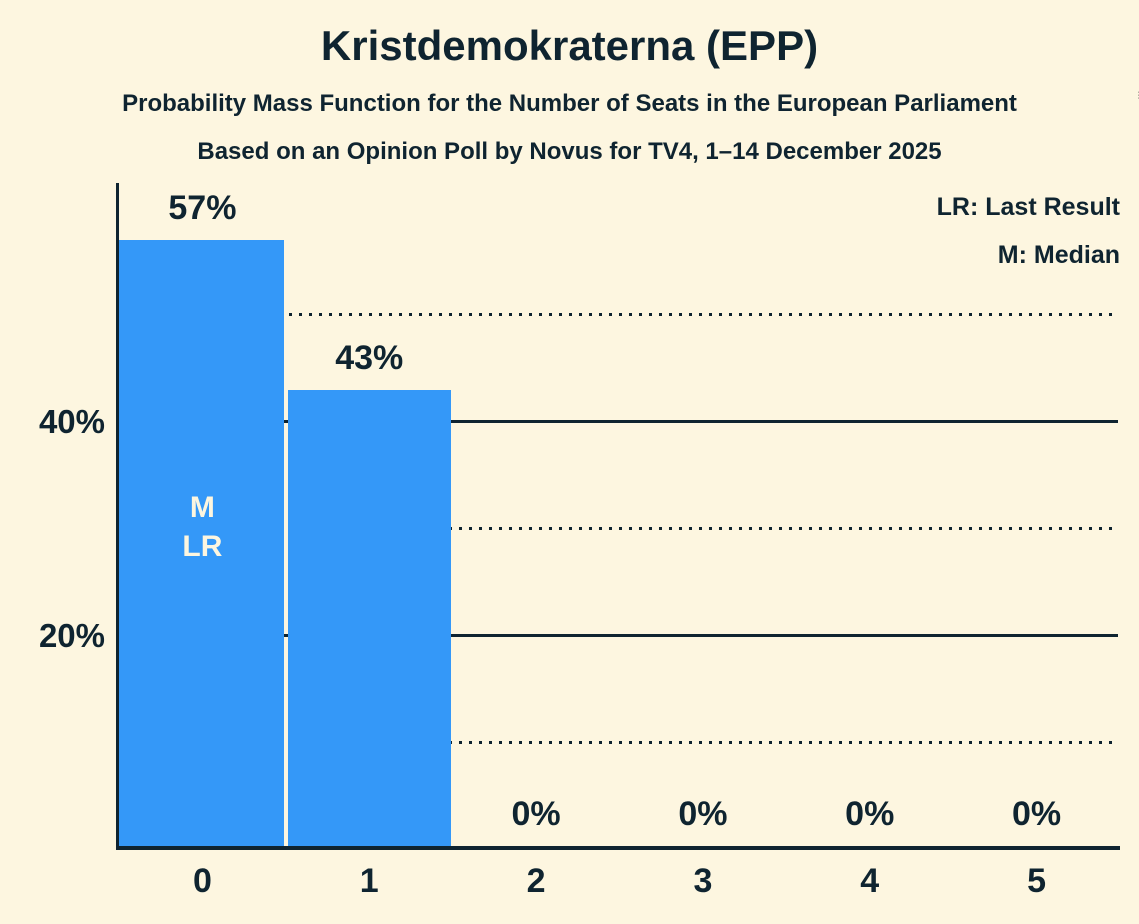 The image size is (1139, 924). I want to click on y-axis-line, so click(117, 516).